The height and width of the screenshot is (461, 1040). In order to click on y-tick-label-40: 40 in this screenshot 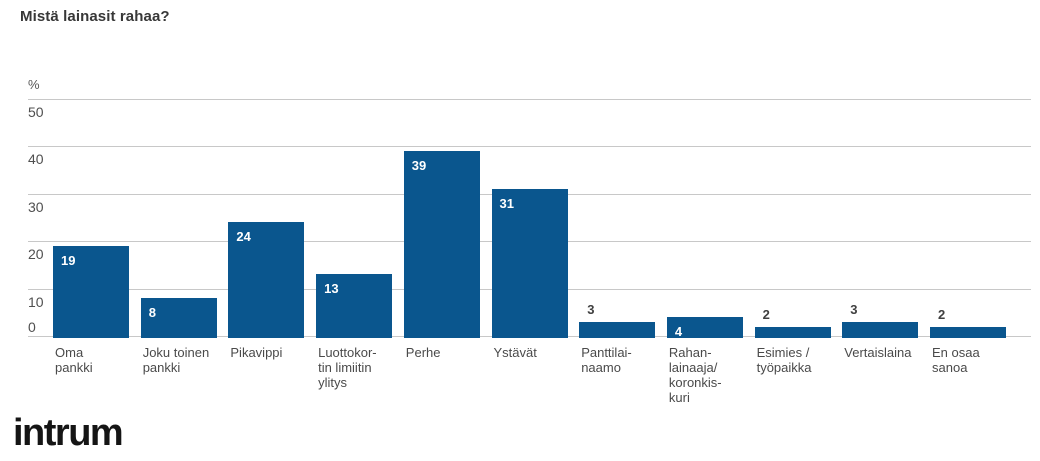, I will do `click(36, 159)`.